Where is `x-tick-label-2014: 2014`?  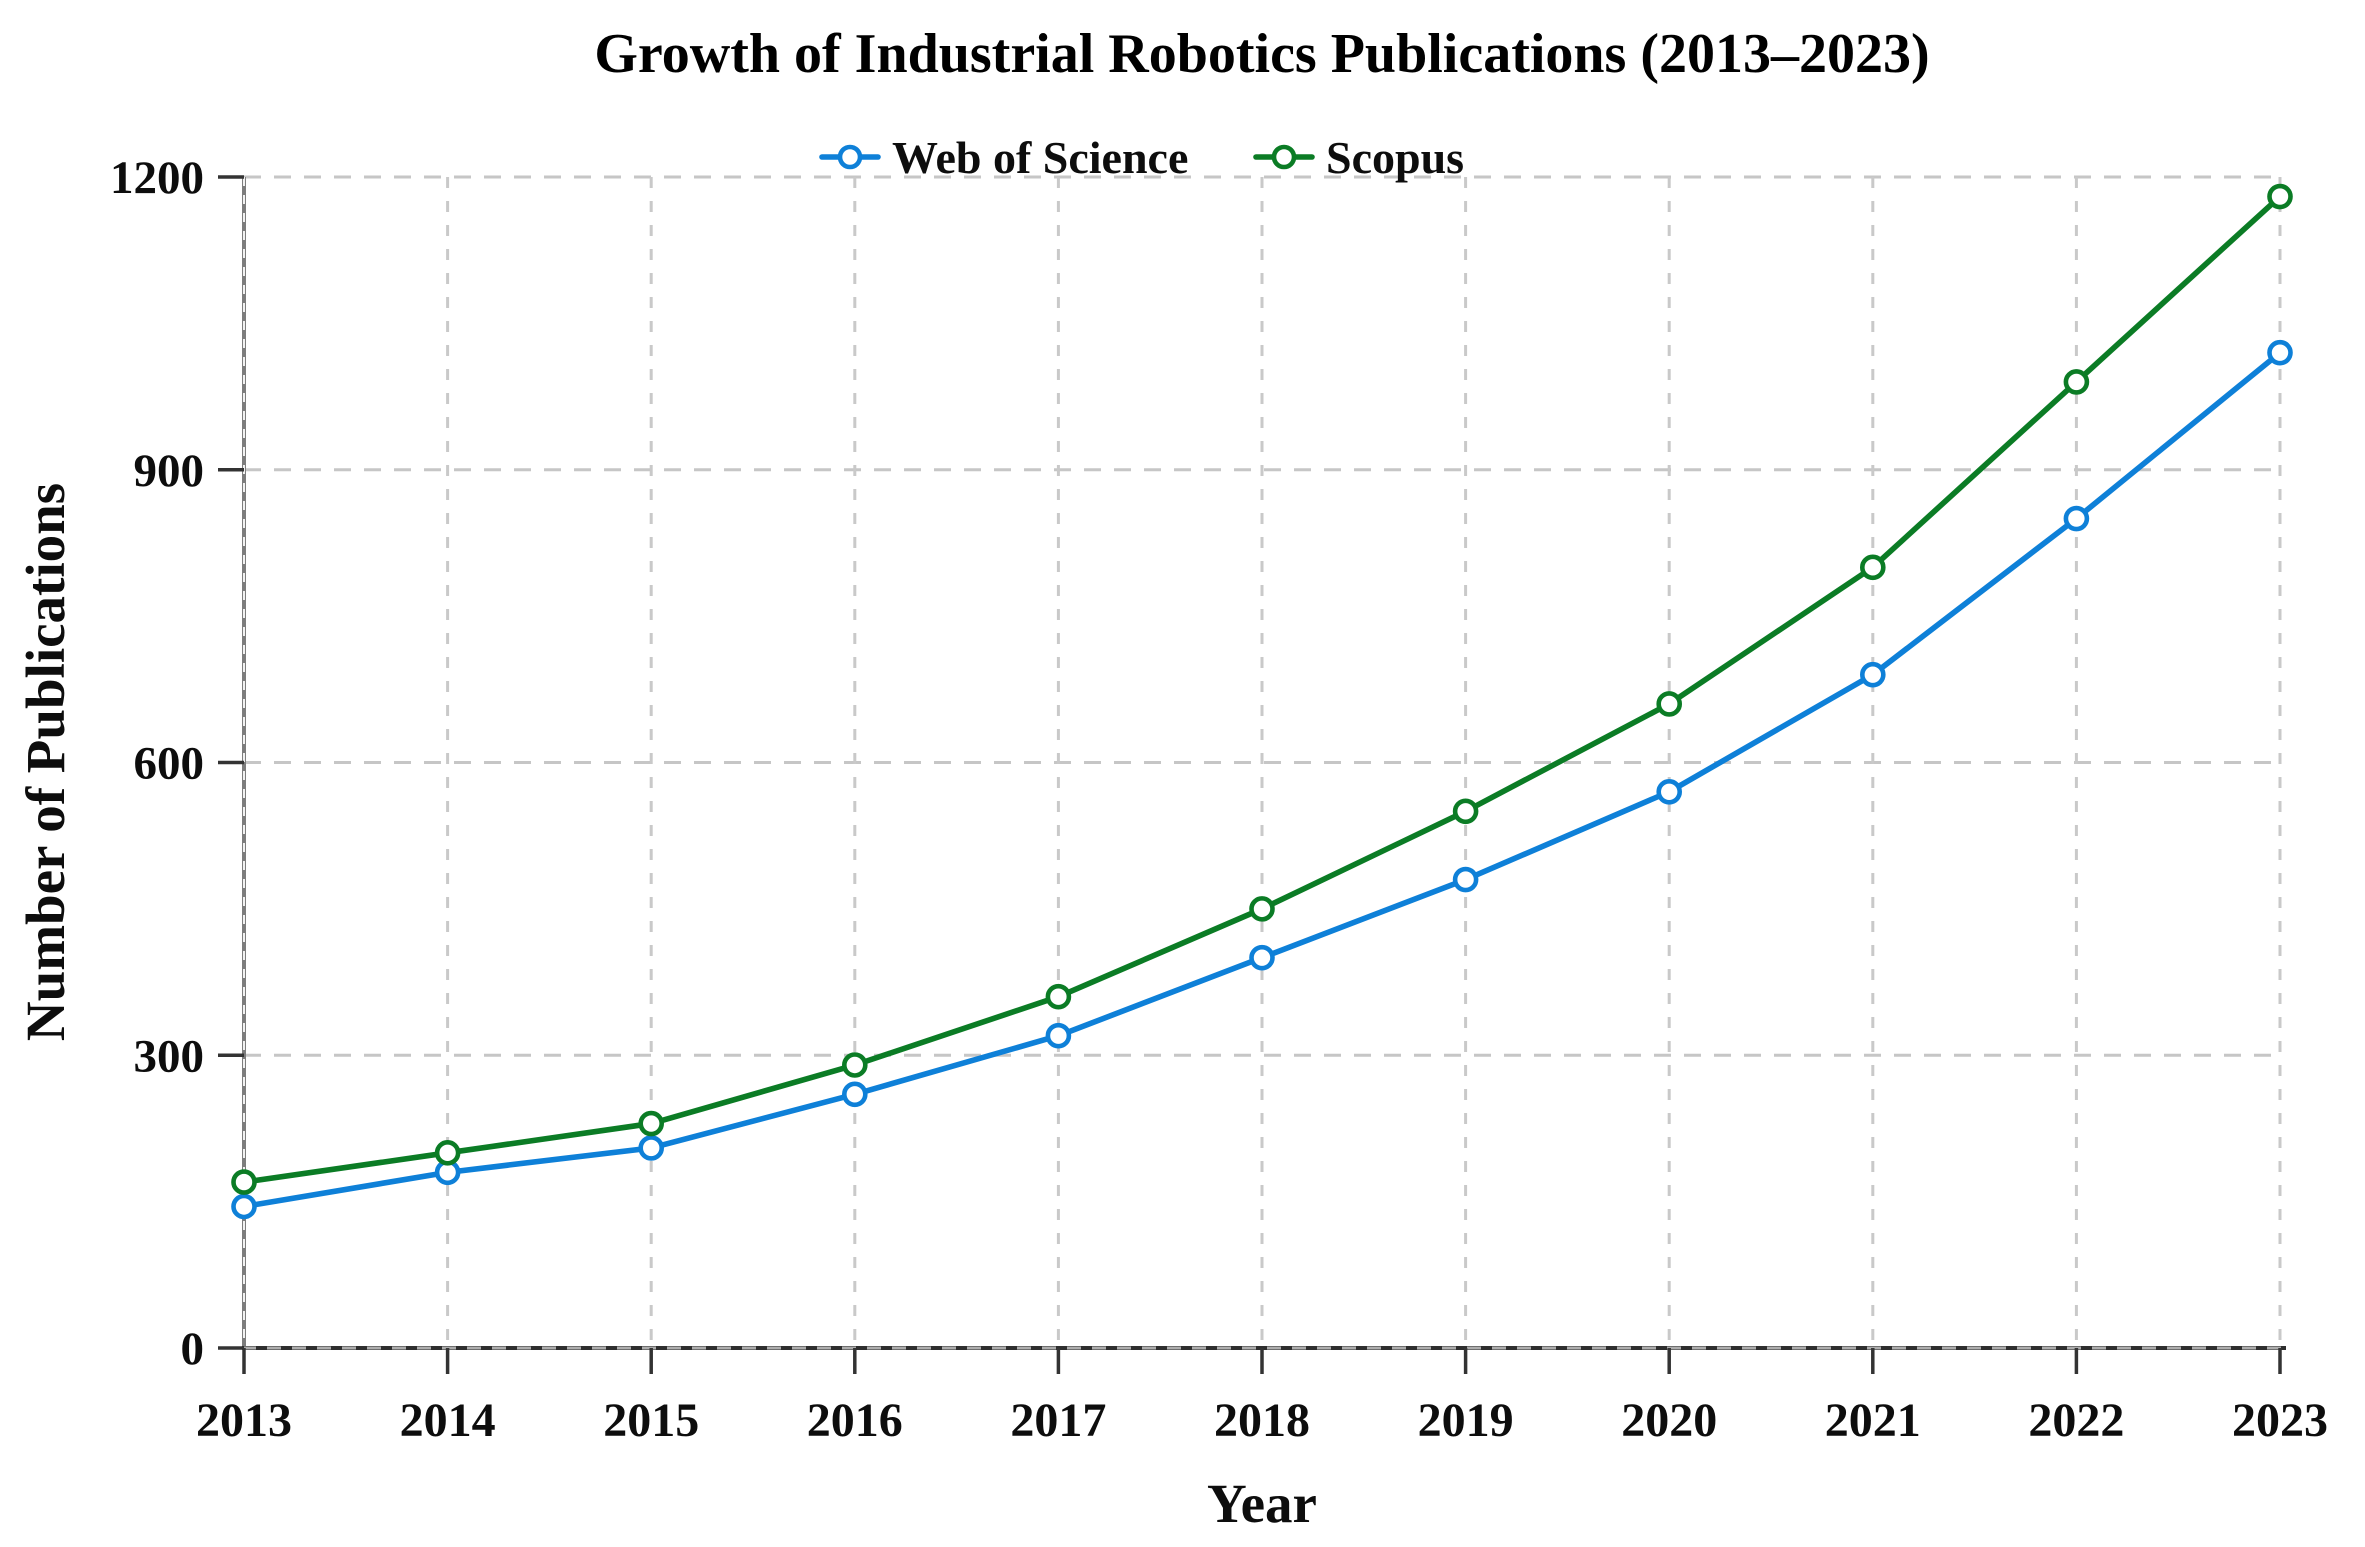 x-tick-label-2014: 2014 is located at coordinates (448, 1420).